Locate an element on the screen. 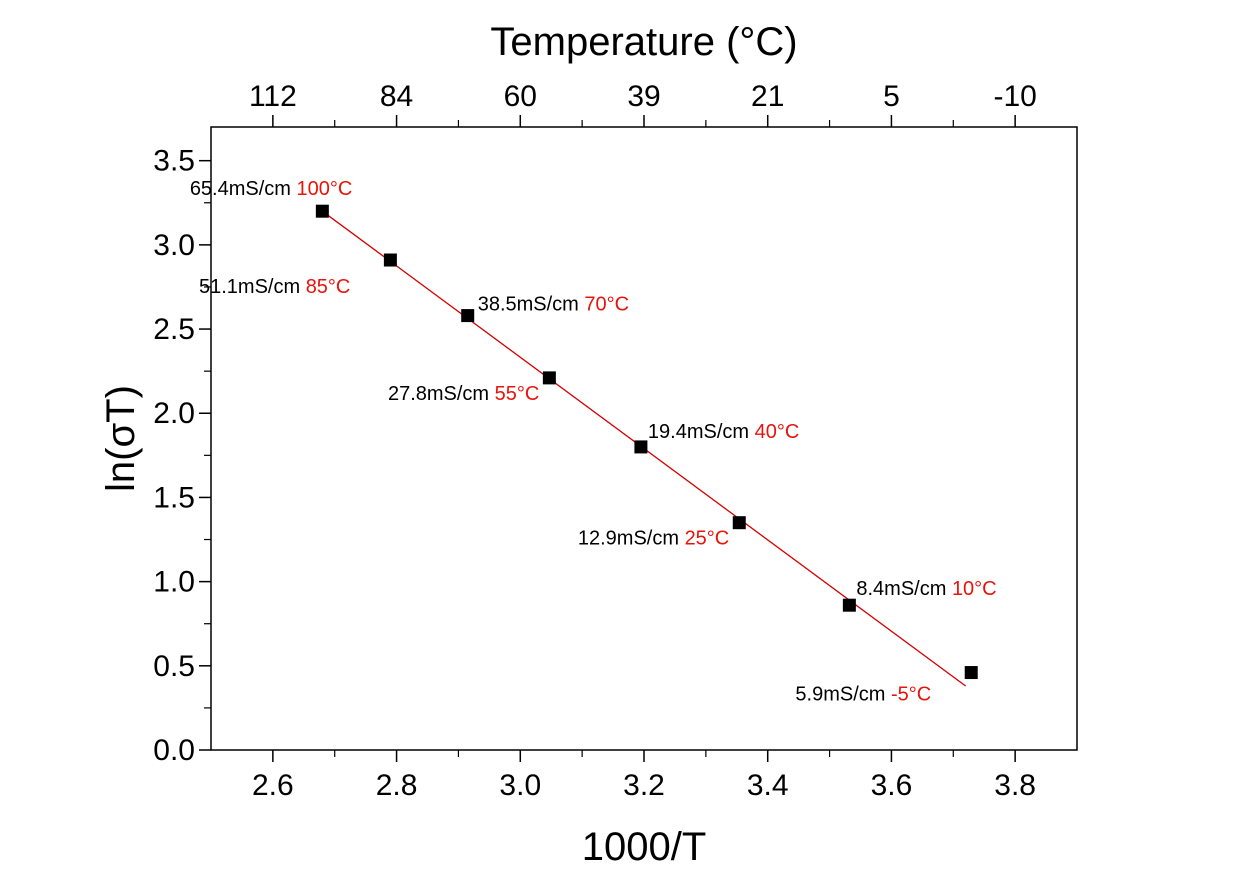  temperature-label: 85°C is located at coordinates (328, 287).